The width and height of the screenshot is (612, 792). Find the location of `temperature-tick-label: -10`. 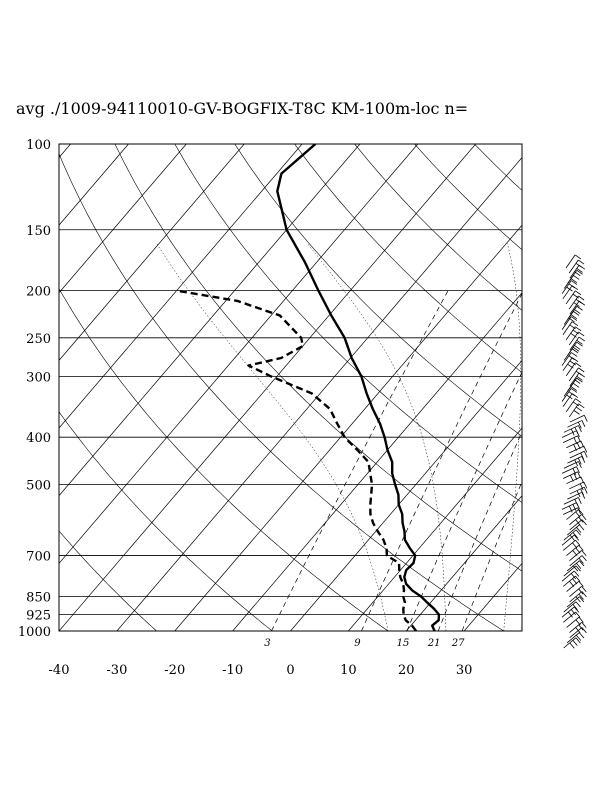

temperature-tick-label: -10 is located at coordinates (232, 670).